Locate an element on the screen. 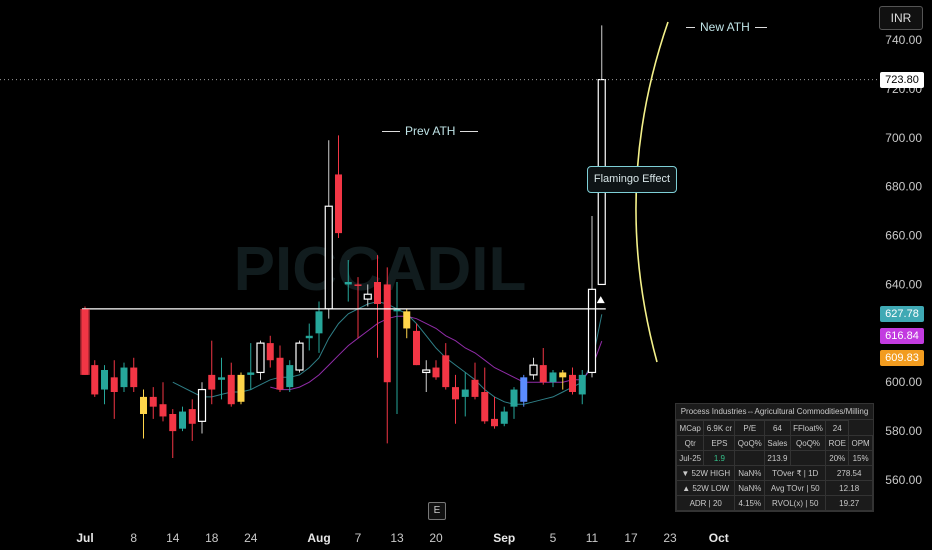 The width and height of the screenshot is (932, 550). y-tick-label: 660.00 is located at coordinates (903, 236).